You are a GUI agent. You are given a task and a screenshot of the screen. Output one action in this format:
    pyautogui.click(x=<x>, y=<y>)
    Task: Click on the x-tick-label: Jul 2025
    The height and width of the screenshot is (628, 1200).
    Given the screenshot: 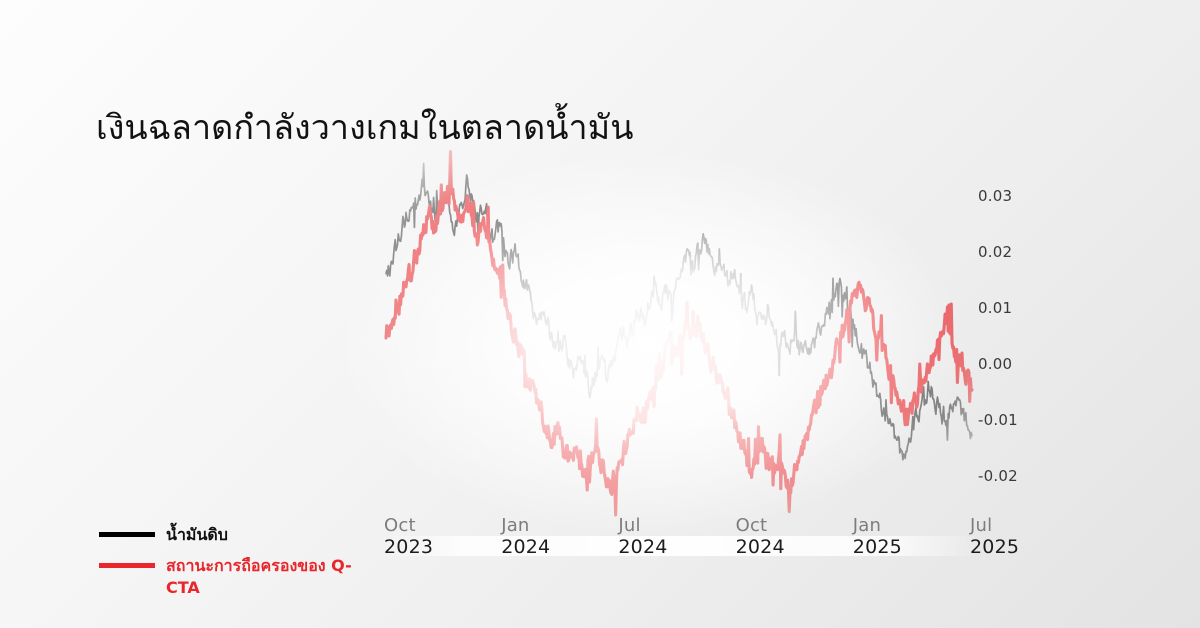 What is the action you would take?
    pyautogui.click(x=995, y=537)
    